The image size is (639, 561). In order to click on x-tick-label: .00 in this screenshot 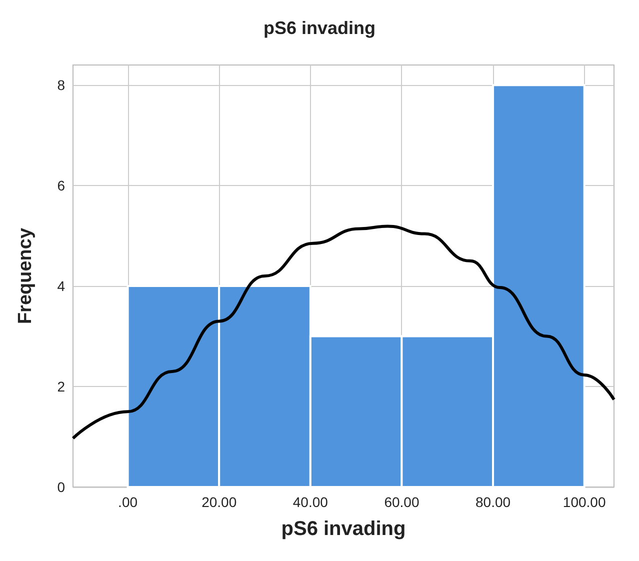, I will do `click(128, 502)`.